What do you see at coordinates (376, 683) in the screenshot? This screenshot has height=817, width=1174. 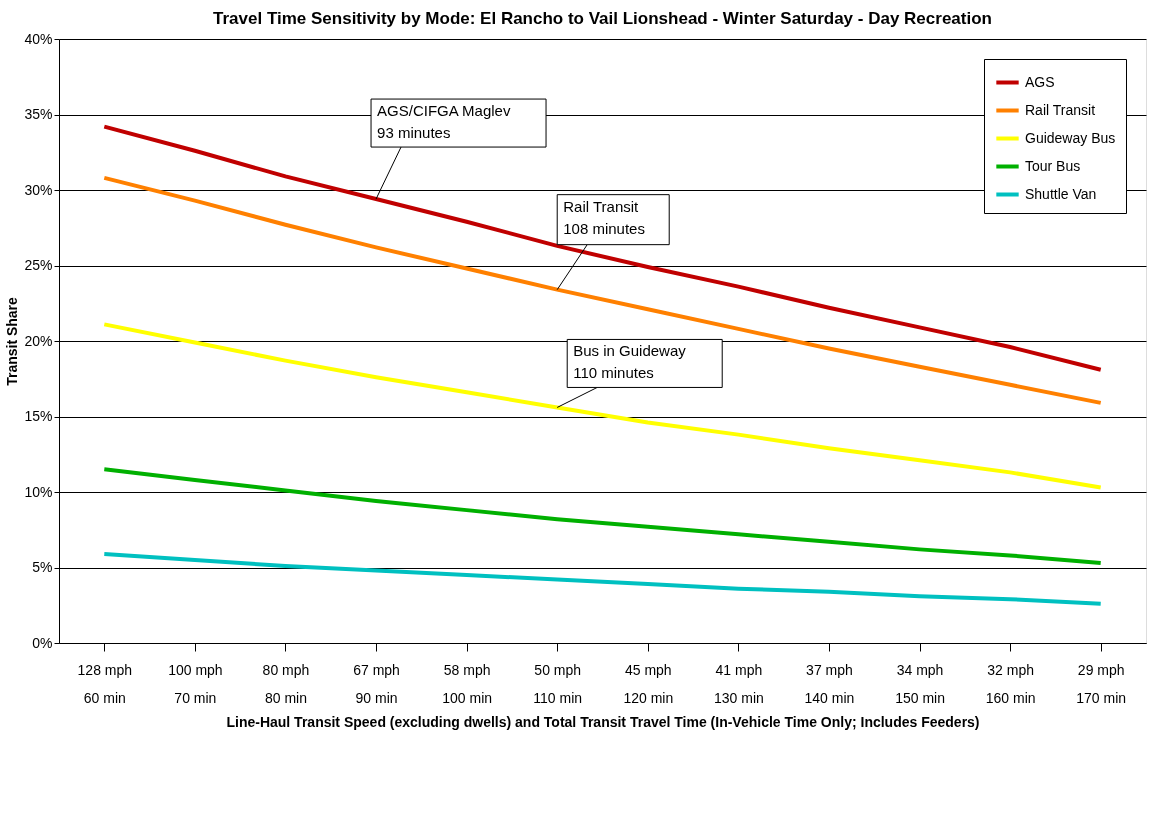 I see `x-tick-label: 67 mph 90 min` at bounding box center [376, 683].